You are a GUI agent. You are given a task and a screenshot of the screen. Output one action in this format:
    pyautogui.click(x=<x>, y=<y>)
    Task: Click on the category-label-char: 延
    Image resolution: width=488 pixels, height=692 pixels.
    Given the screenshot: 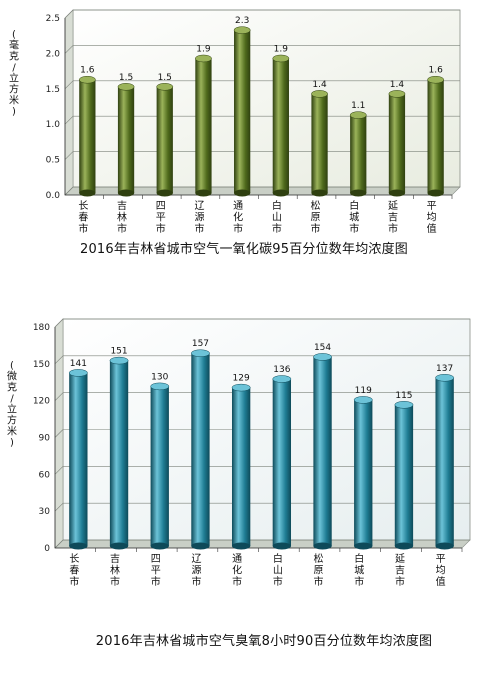 What is the action you would take?
    pyautogui.click(x=400, y=559)
    